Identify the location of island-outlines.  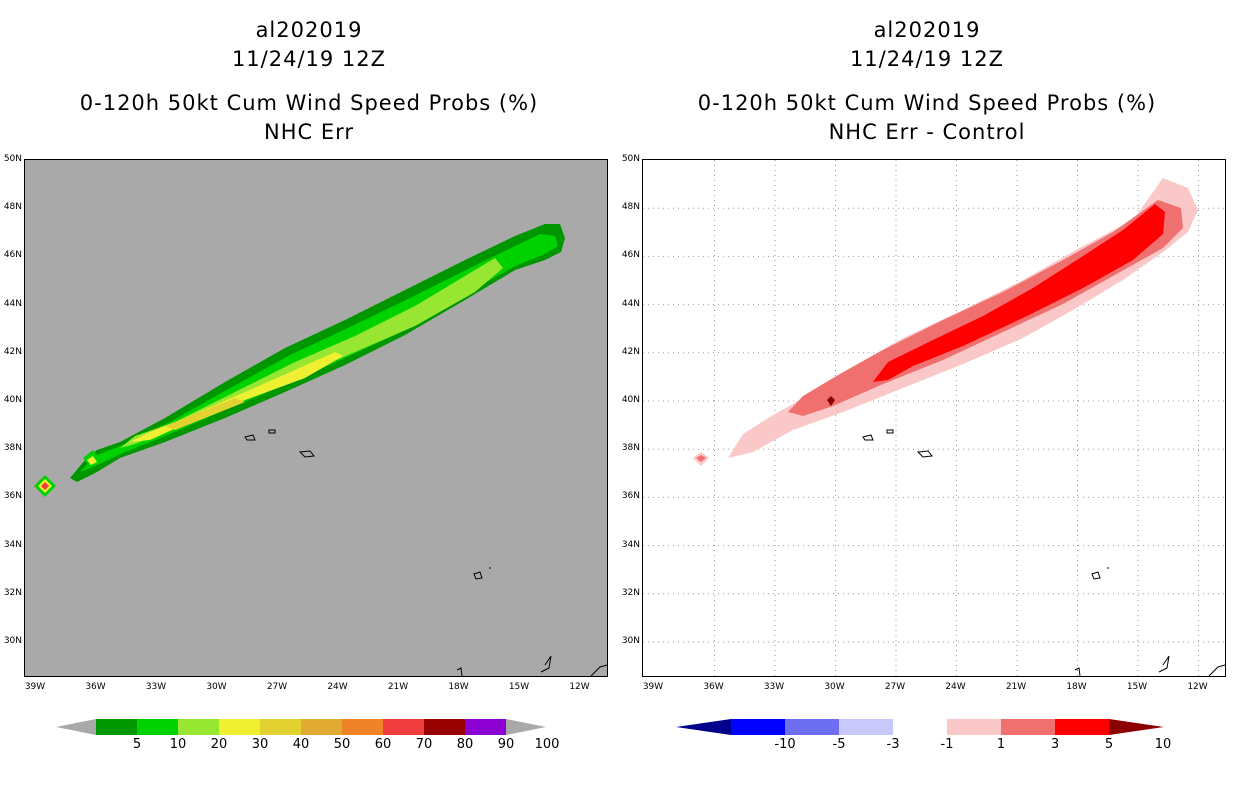
(1043, 552).